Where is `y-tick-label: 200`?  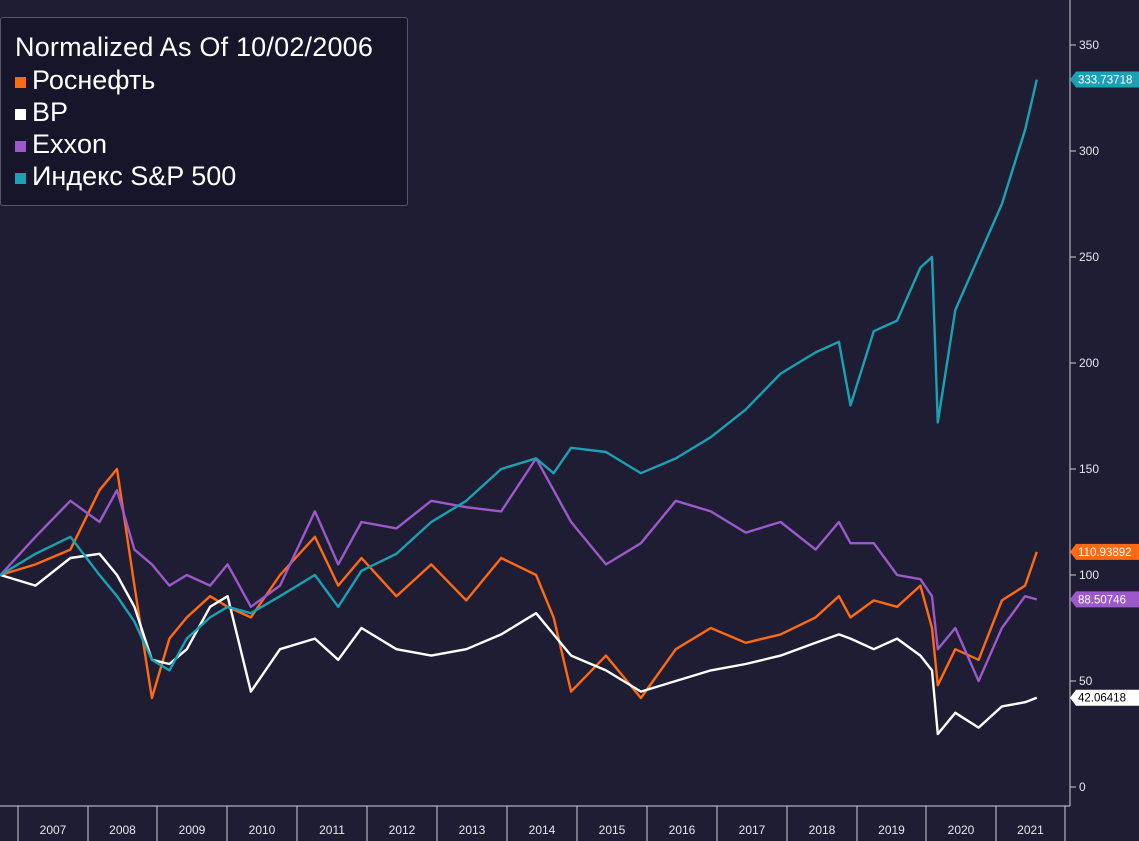
y-tick-label: 200 is located at coordinates (1089, 363).